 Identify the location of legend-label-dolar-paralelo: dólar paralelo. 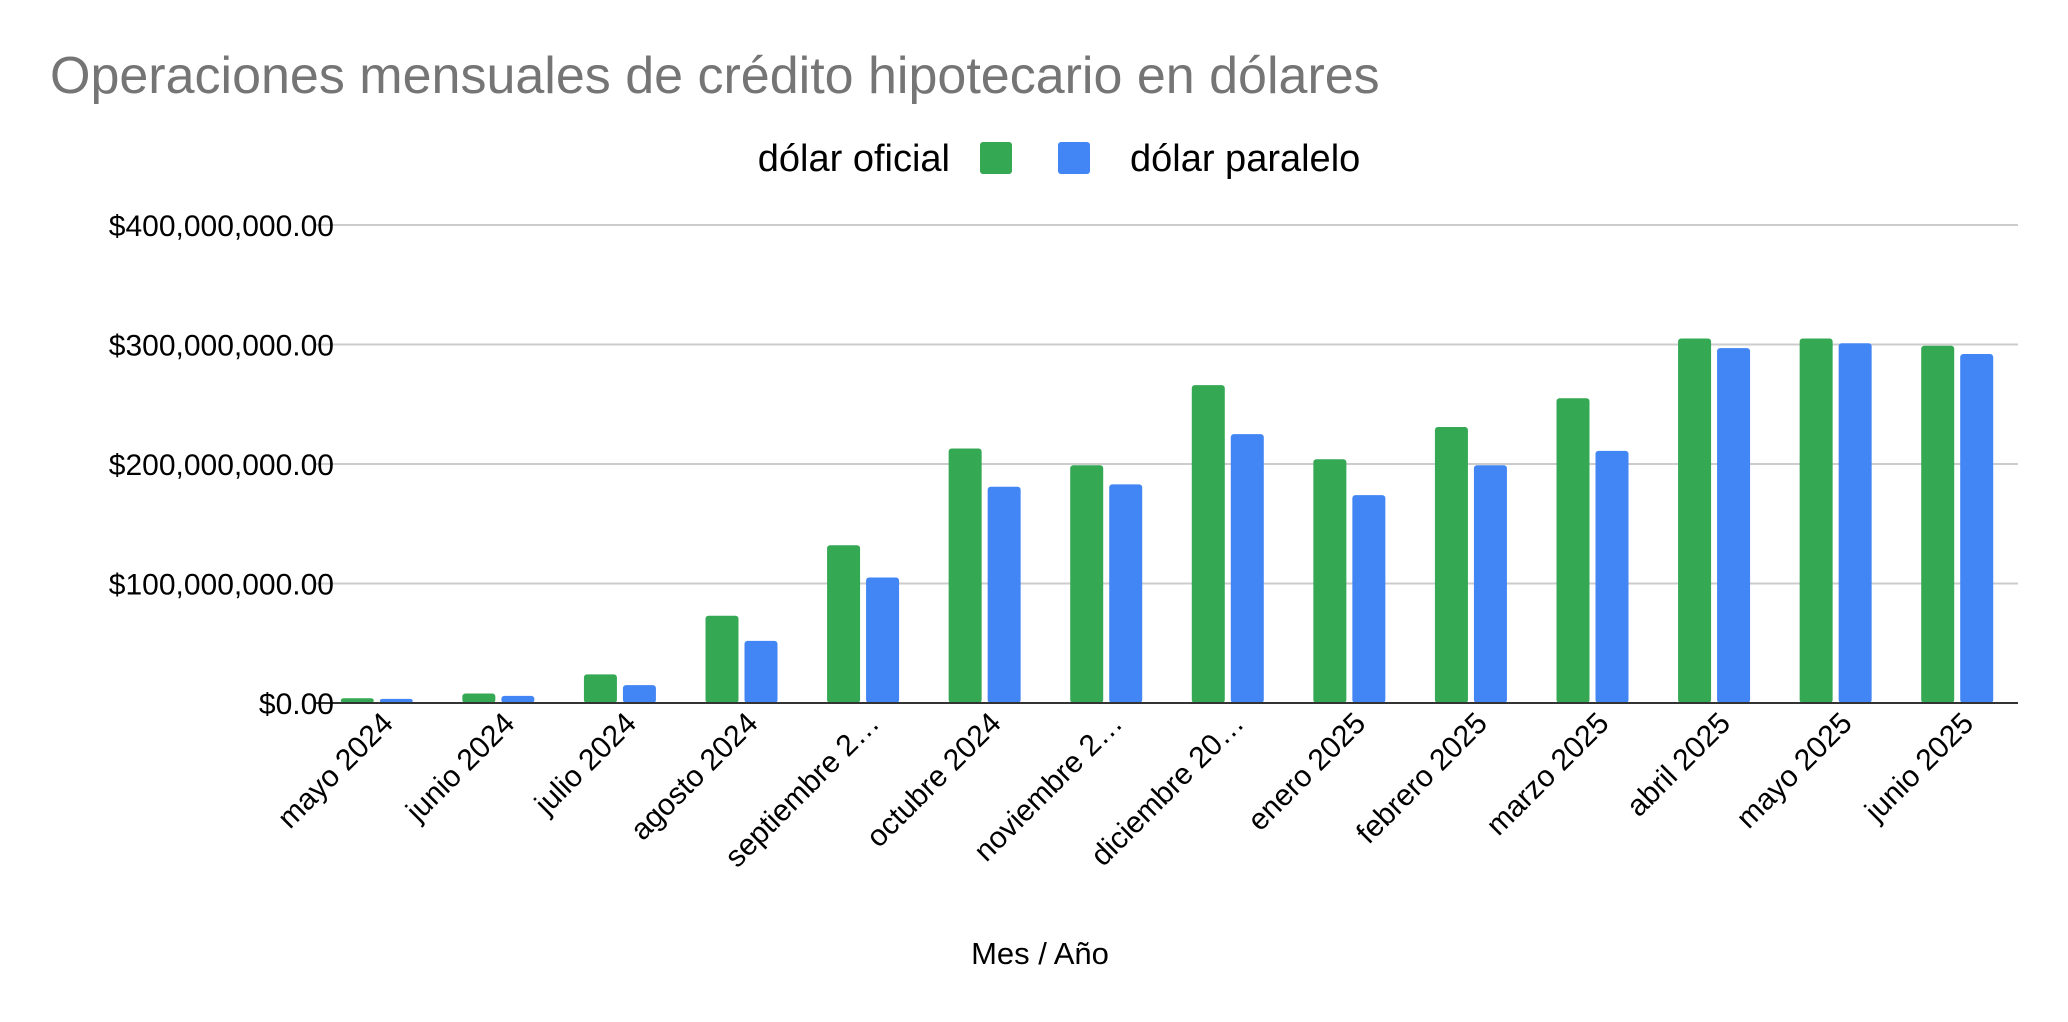
(1245, 159).